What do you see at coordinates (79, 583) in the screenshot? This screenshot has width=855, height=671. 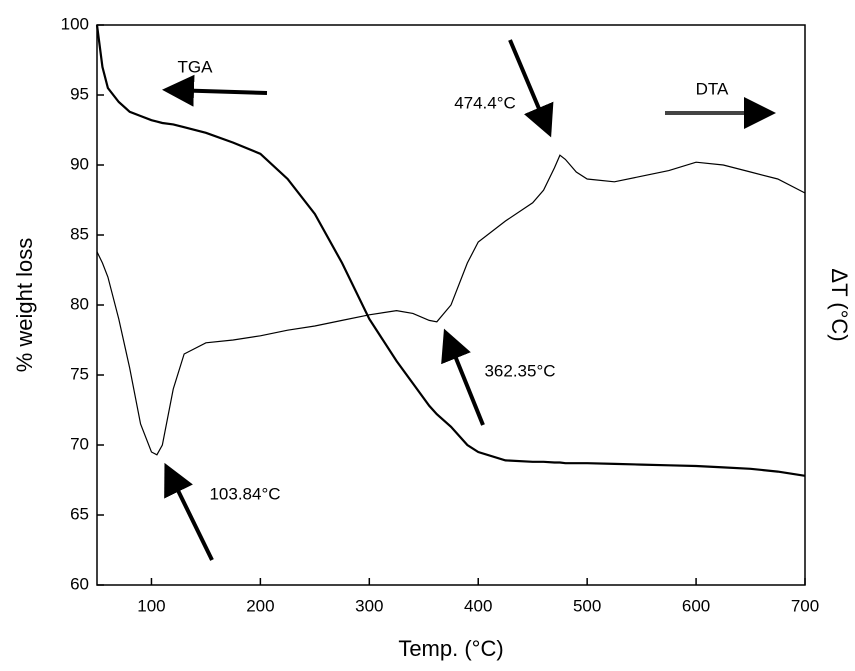 I see `y-tick-label: 60` at bounding box center [79, 583].